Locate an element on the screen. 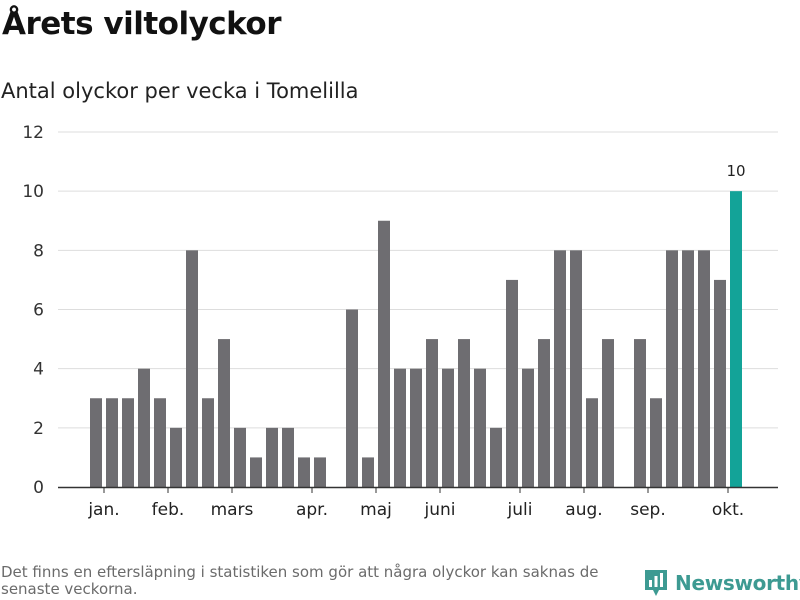 The height and width of the screenshot is (600, 800). y-tick-label: 2 is located at coordinates (38, 429).